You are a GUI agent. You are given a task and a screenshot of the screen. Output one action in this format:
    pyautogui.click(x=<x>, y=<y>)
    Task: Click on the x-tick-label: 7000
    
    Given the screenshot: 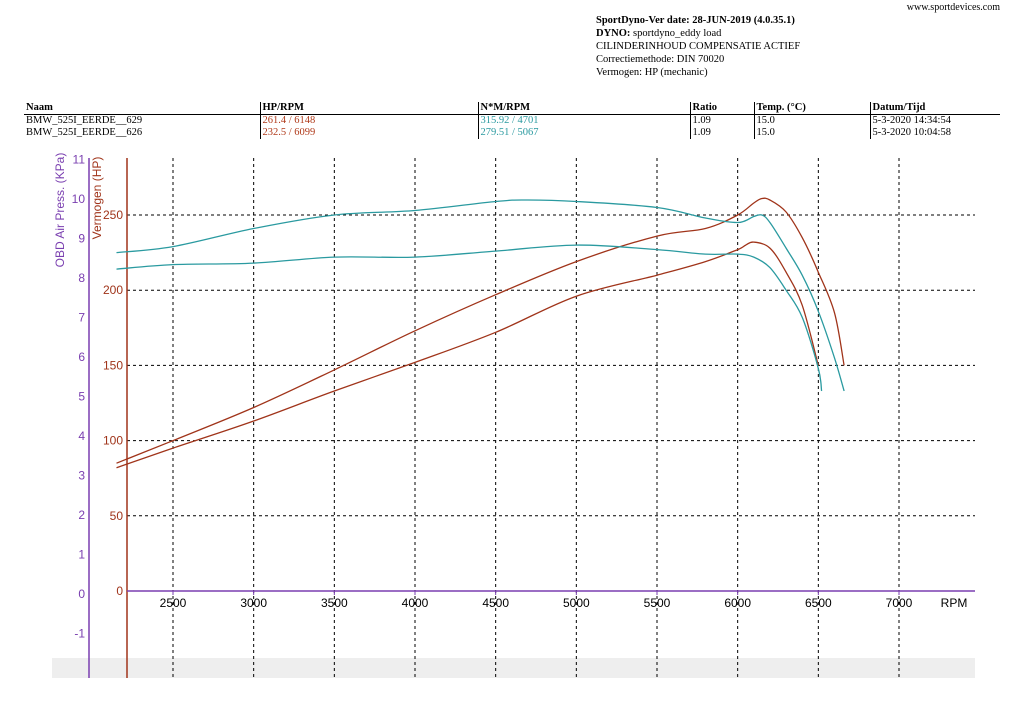 What is the action you would take?
    pyautogui.click(x=899, y=603)
    